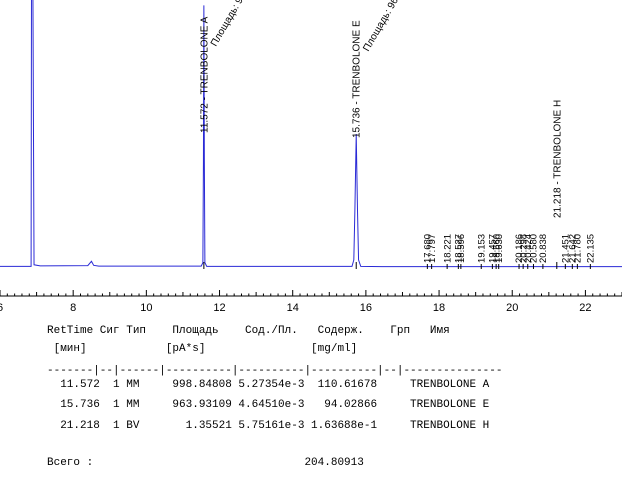 Image resolution: width=622 pixels, height=481 pixels. Describe the element at coordinates (573, 248) in the screenshot. I see `peak-time-label: 21.642` at that location.